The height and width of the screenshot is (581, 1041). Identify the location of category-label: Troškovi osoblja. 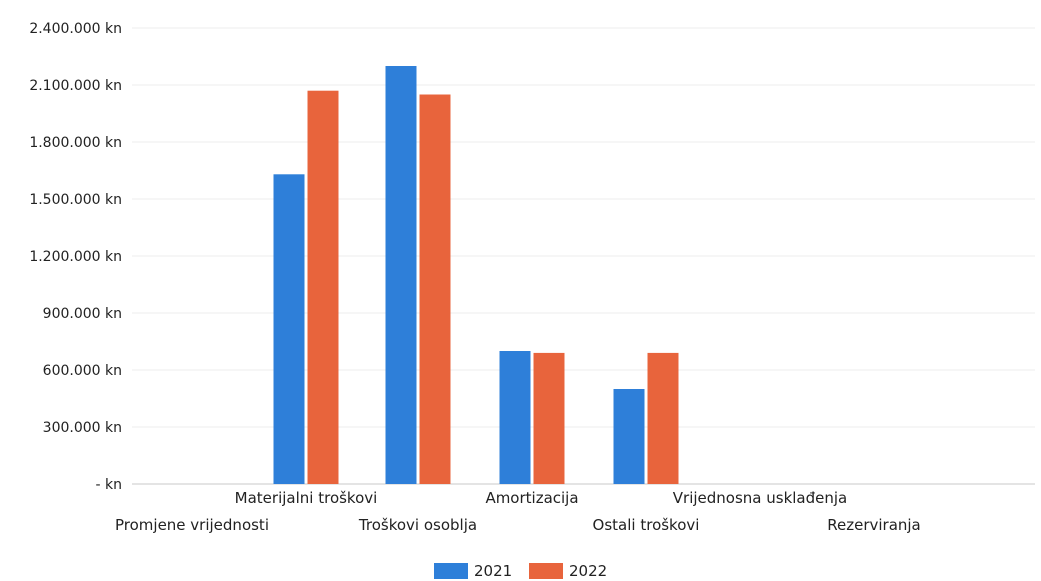
(417, 525).